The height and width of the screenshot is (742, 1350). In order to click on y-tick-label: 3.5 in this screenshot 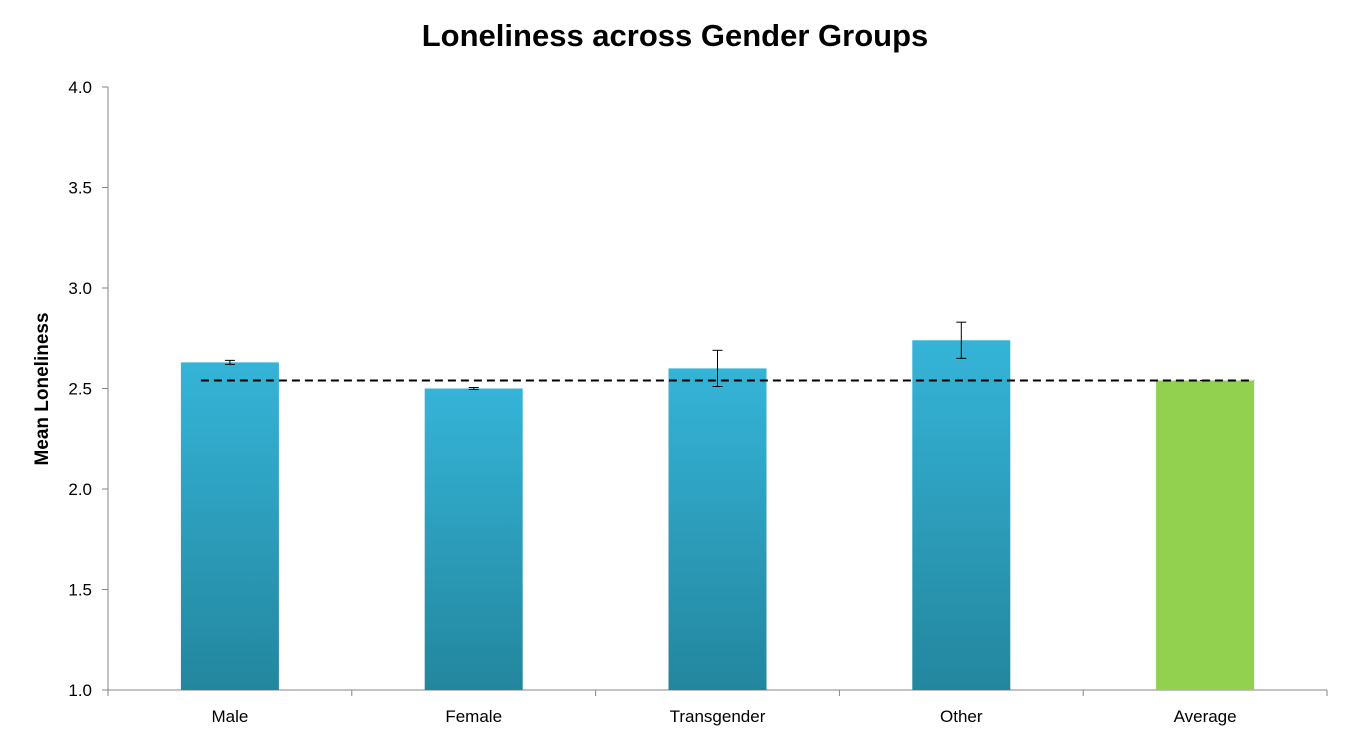, I will do `click(80, 188)`.